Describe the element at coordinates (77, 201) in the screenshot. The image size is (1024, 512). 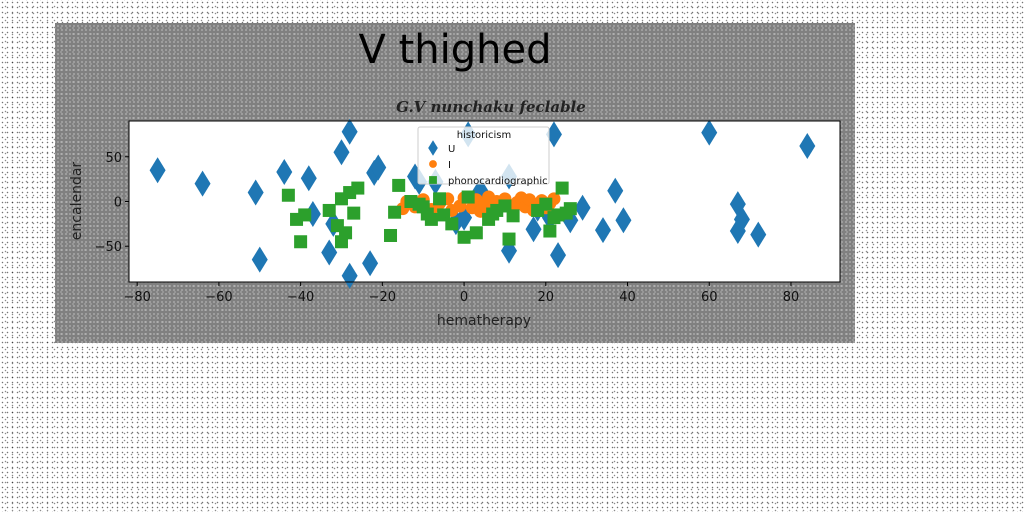
I see `y-axis-label: encalendar` at that location.